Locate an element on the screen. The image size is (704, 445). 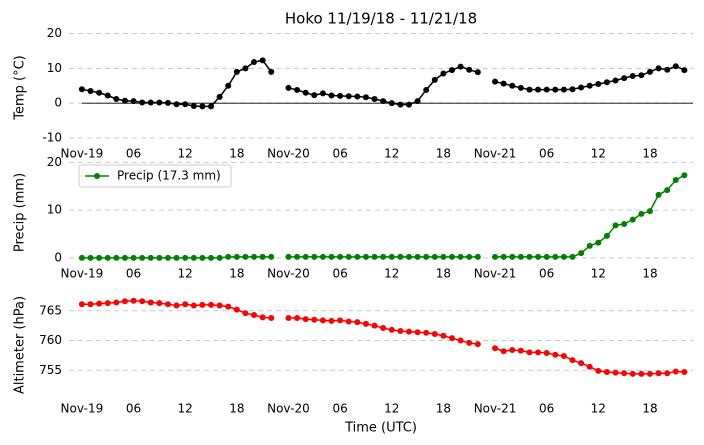
y-tick-label: 760 is located at coordinates (50, 340).